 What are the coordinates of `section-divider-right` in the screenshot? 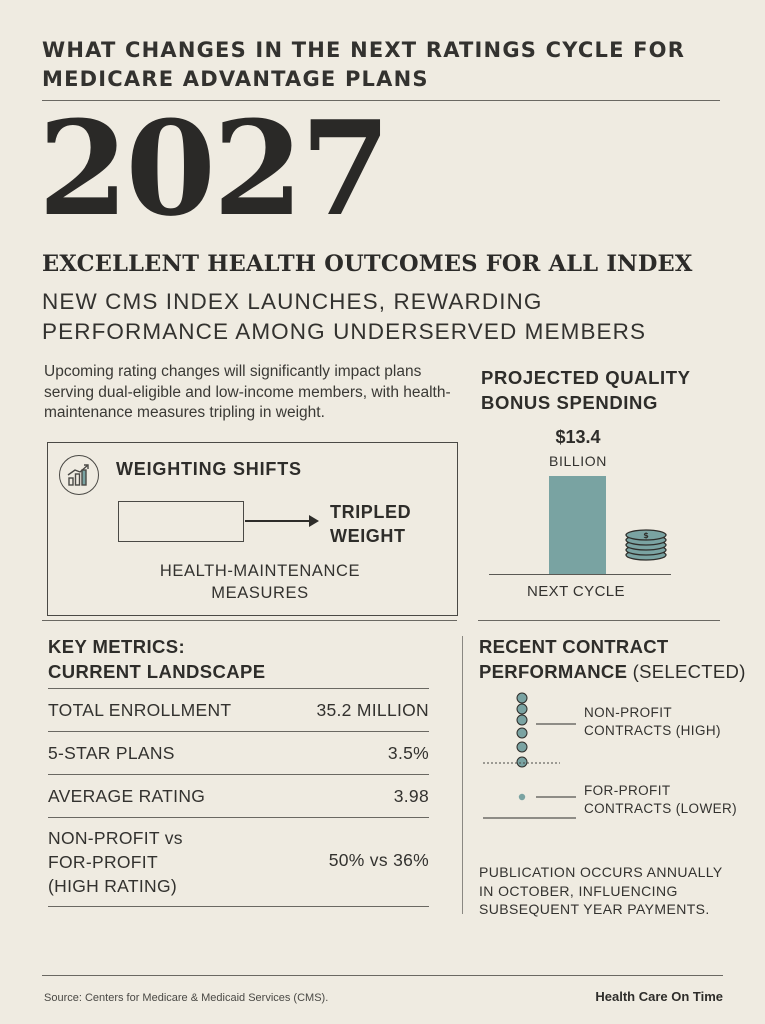 It's located at (599, 620).